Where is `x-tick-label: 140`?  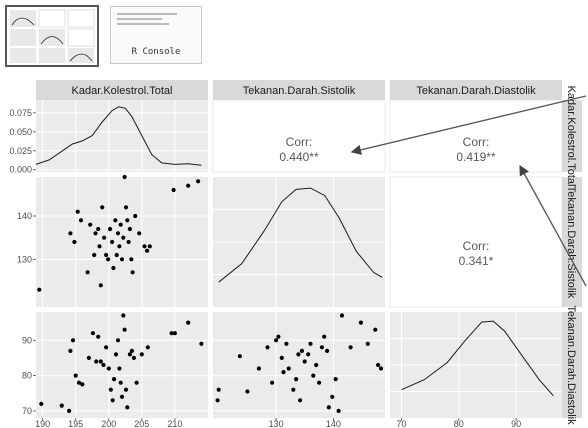 x-tick-label: 140 is located at coordinates (333, 423).